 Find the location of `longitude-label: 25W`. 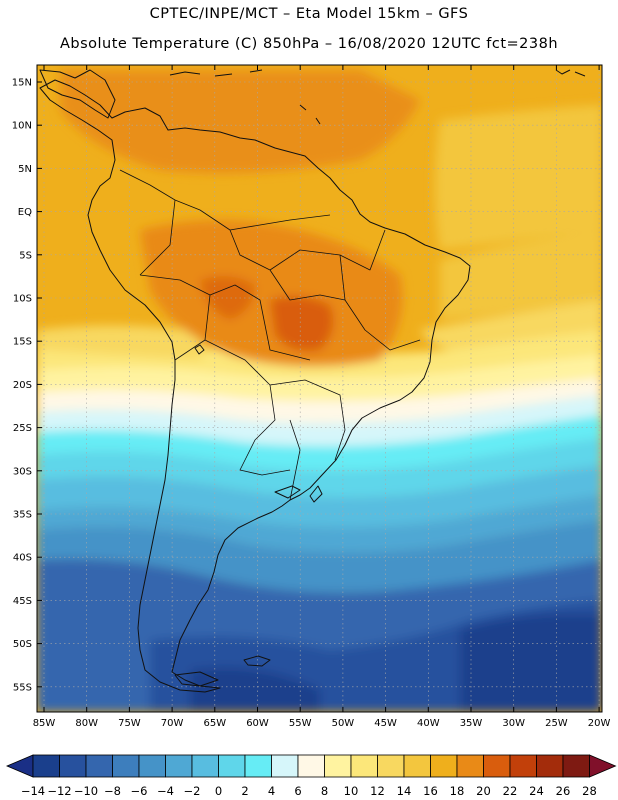

longitude-label: 25W is located at coordinates (556, 723).